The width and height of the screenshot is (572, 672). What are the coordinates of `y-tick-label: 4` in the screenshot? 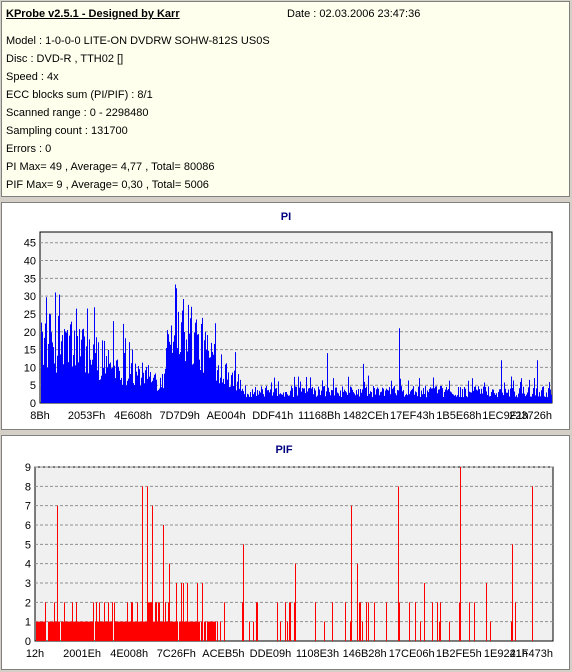 It's located at (28, 565).